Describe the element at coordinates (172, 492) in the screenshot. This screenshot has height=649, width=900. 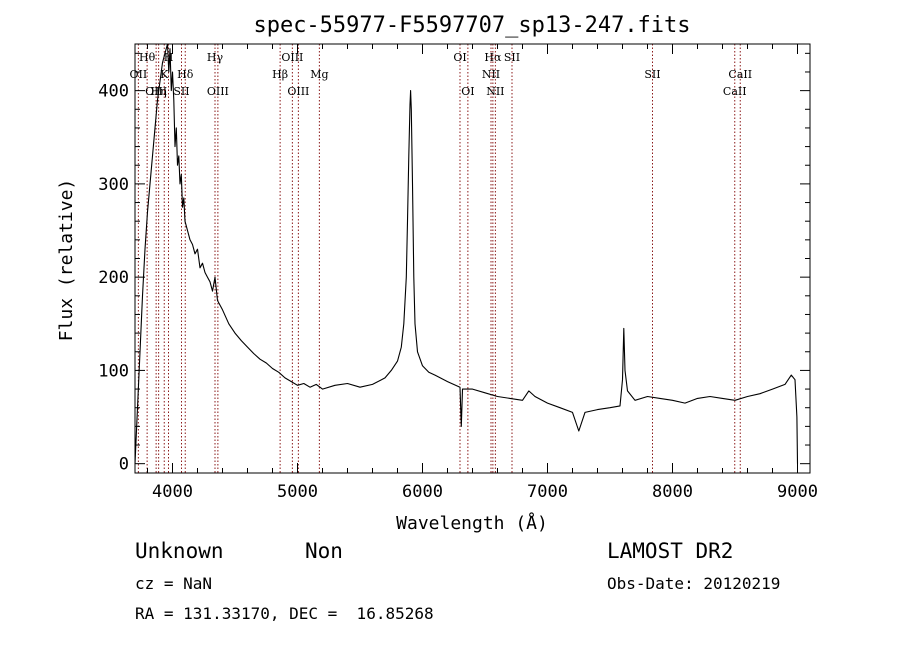
I see `x-tick-label-4000: 4000` at that location.